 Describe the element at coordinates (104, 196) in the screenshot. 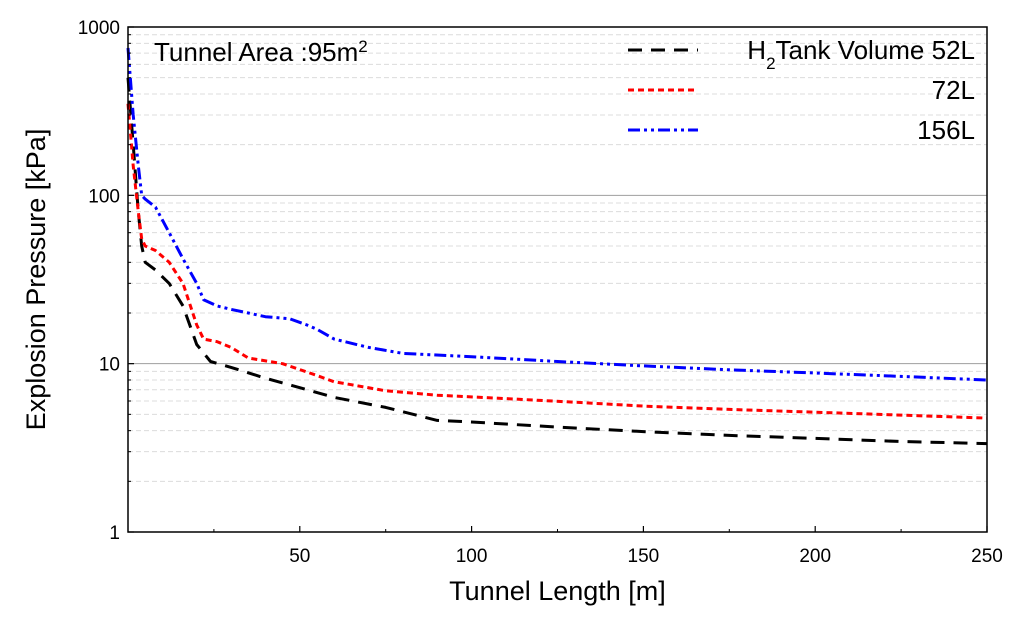

I see `y-tick-label: 100` at that location.